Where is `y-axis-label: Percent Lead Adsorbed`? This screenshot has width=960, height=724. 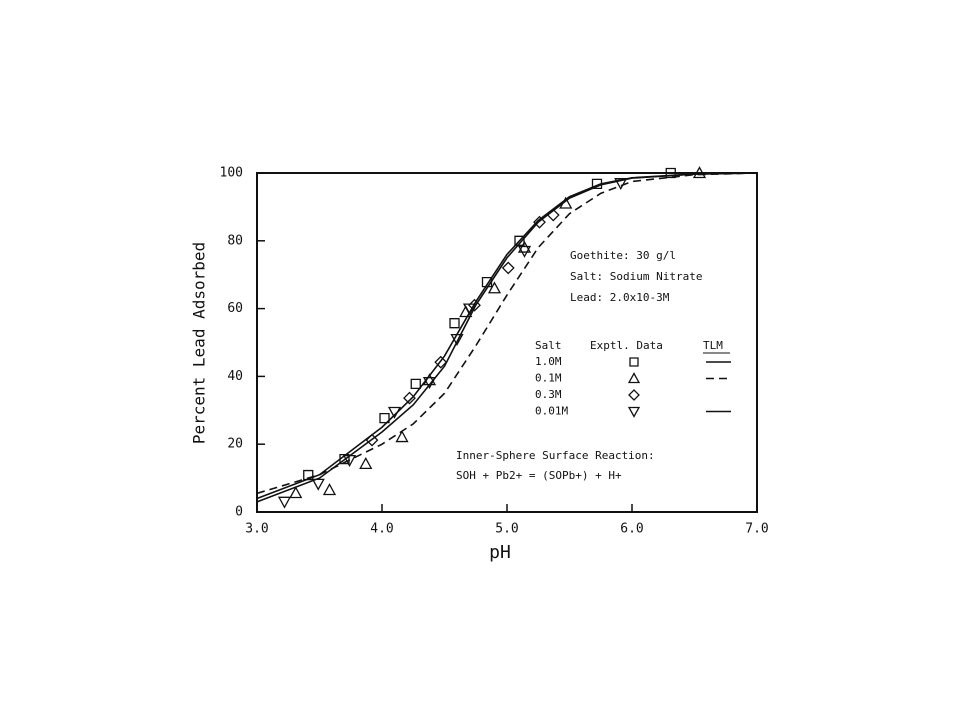 y-axis-label: Percent Lead Adsorbed is located at coordinates (199, 343).